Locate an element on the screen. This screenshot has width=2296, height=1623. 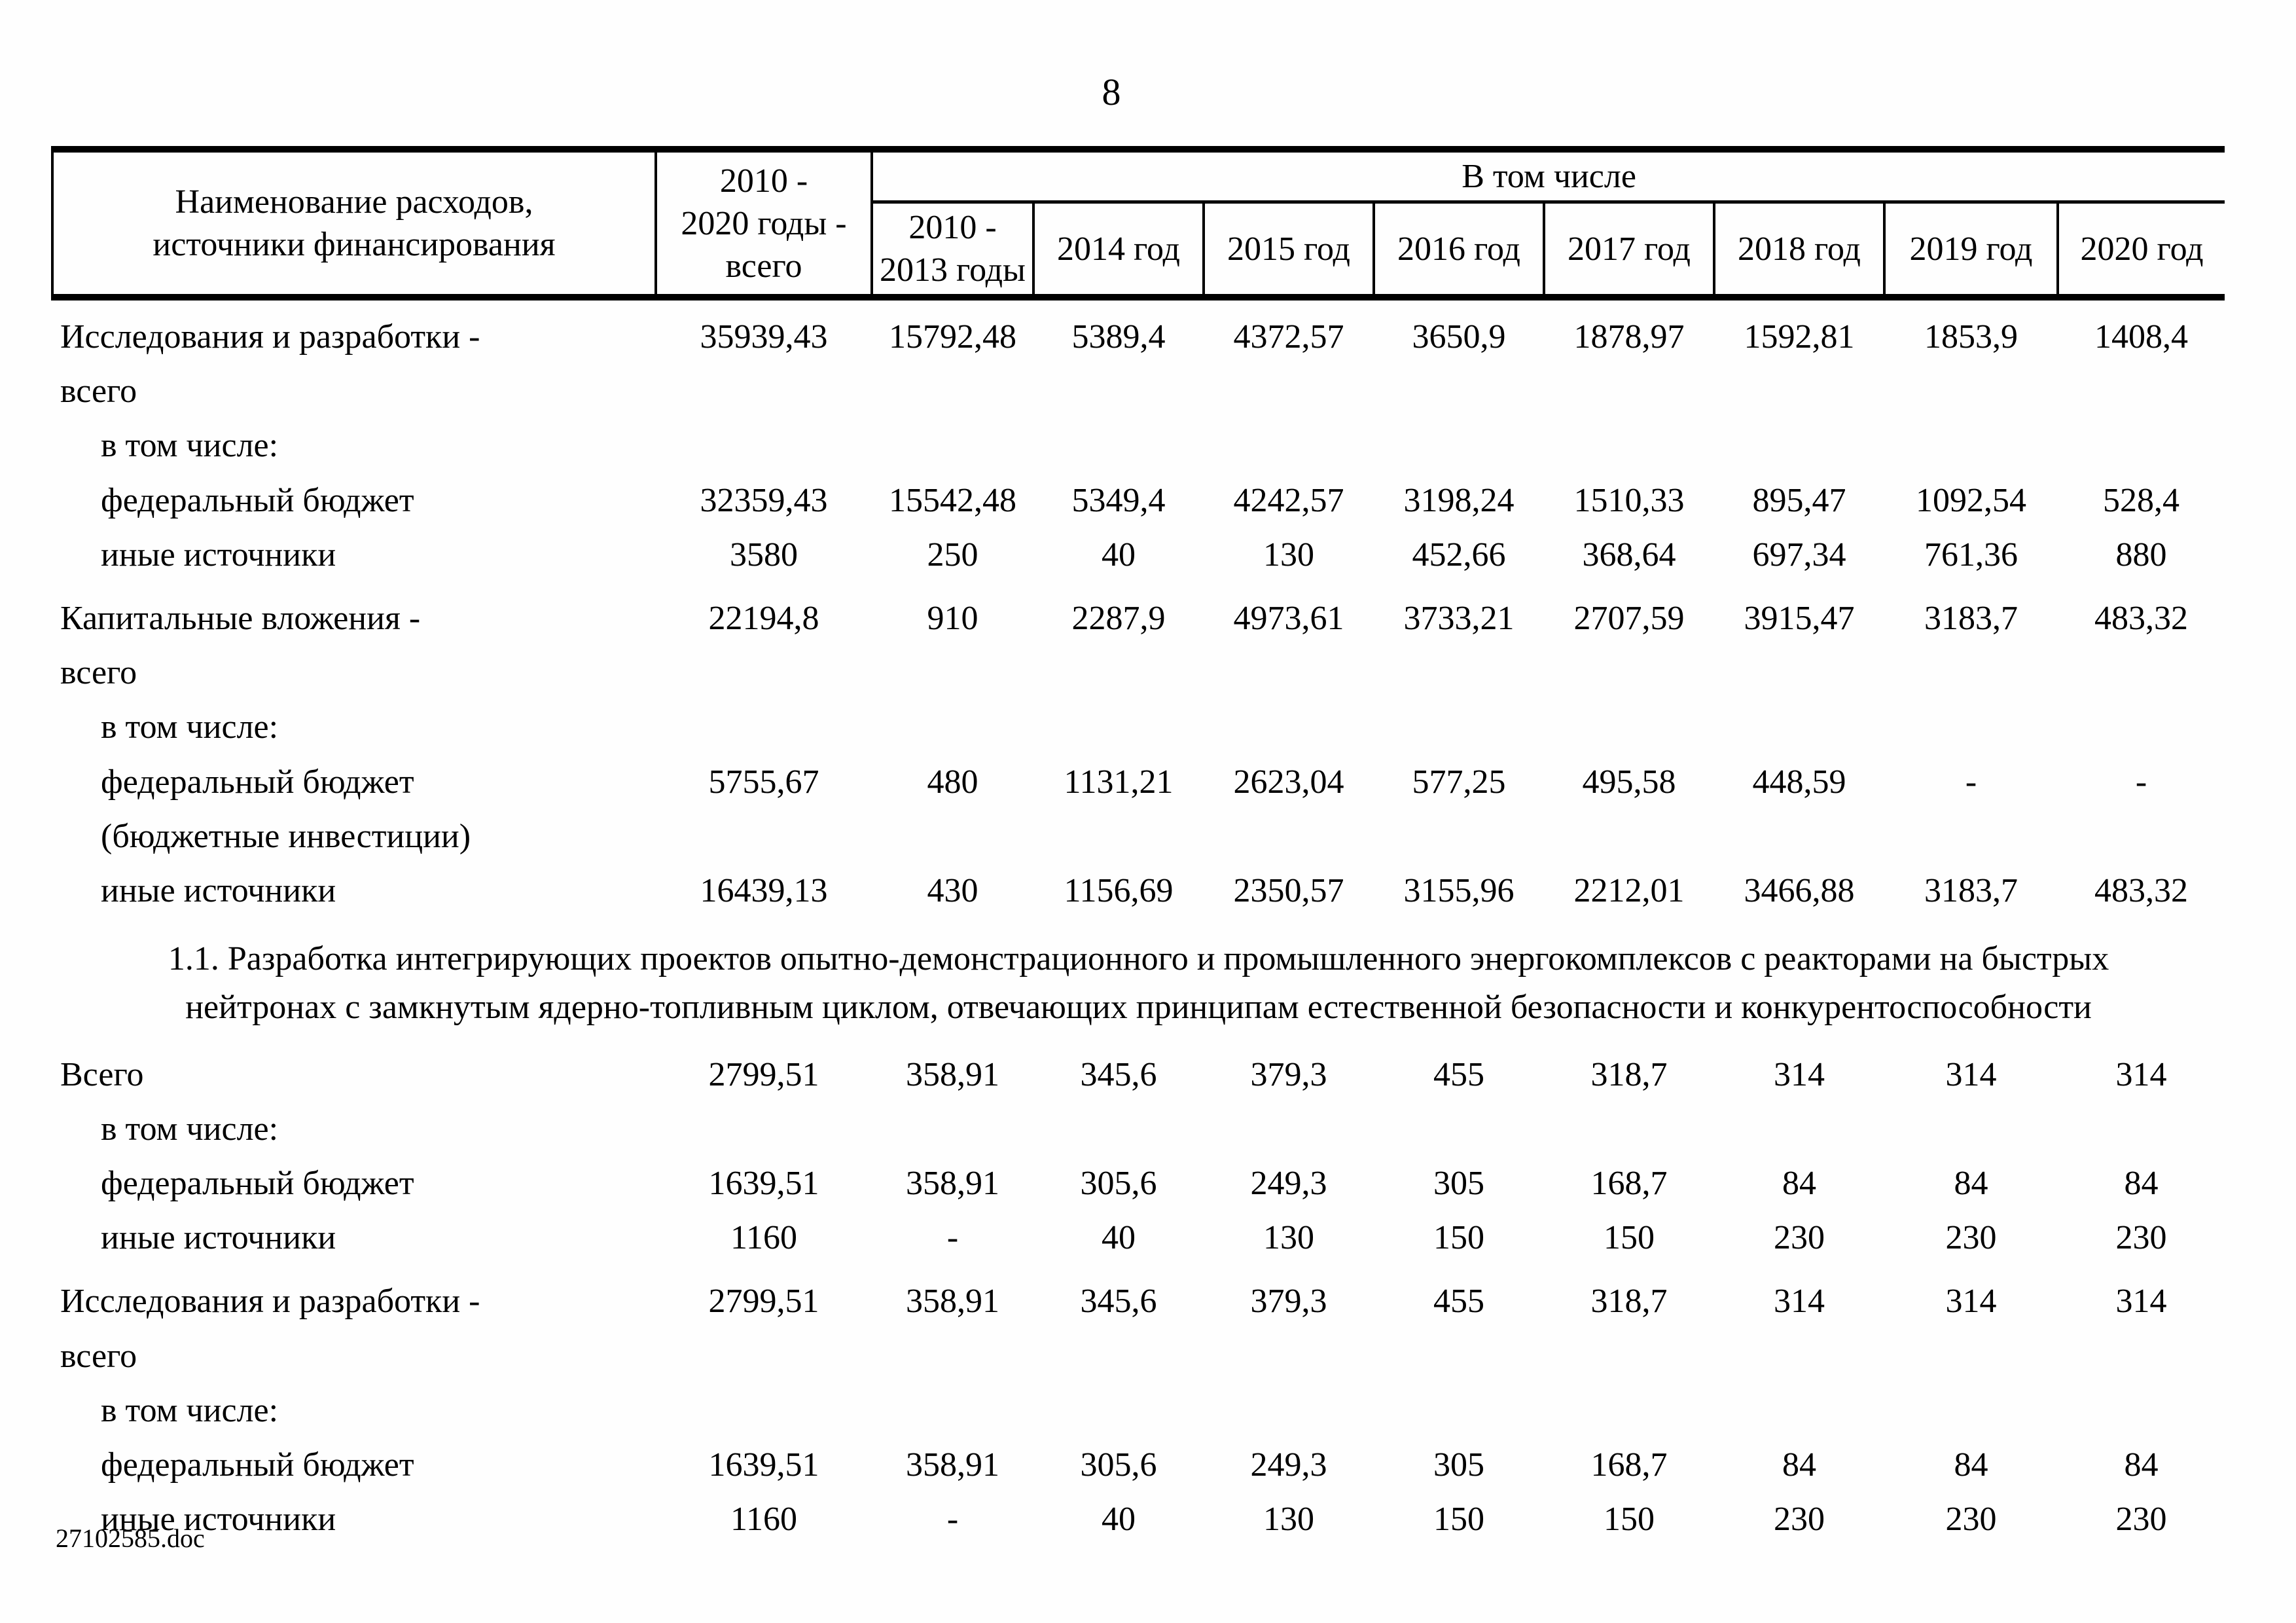
row-label: Капитальные вложения - всего is located at coordinates (241, 645).